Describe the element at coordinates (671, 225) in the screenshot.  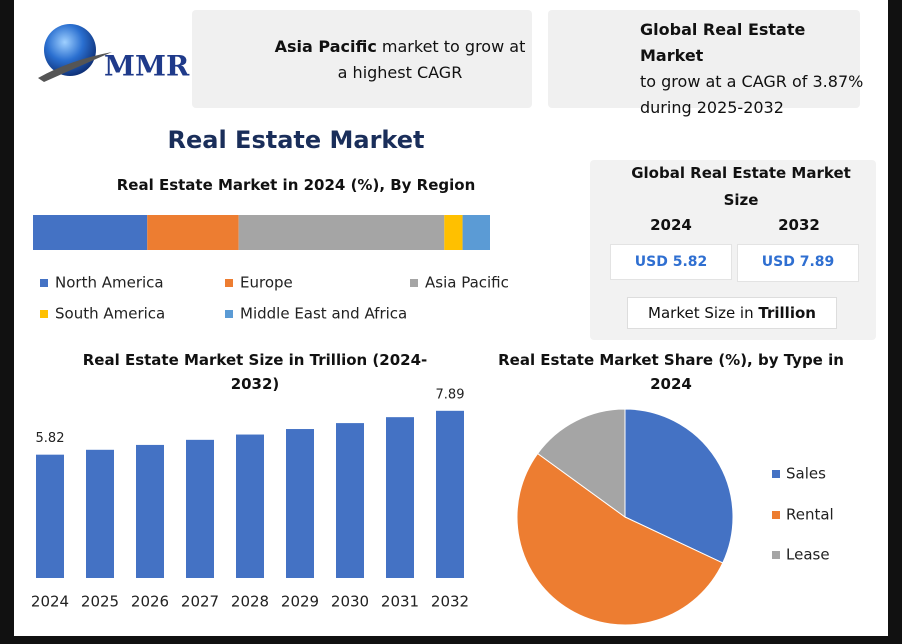
I see `year-label: 2024` at that location.